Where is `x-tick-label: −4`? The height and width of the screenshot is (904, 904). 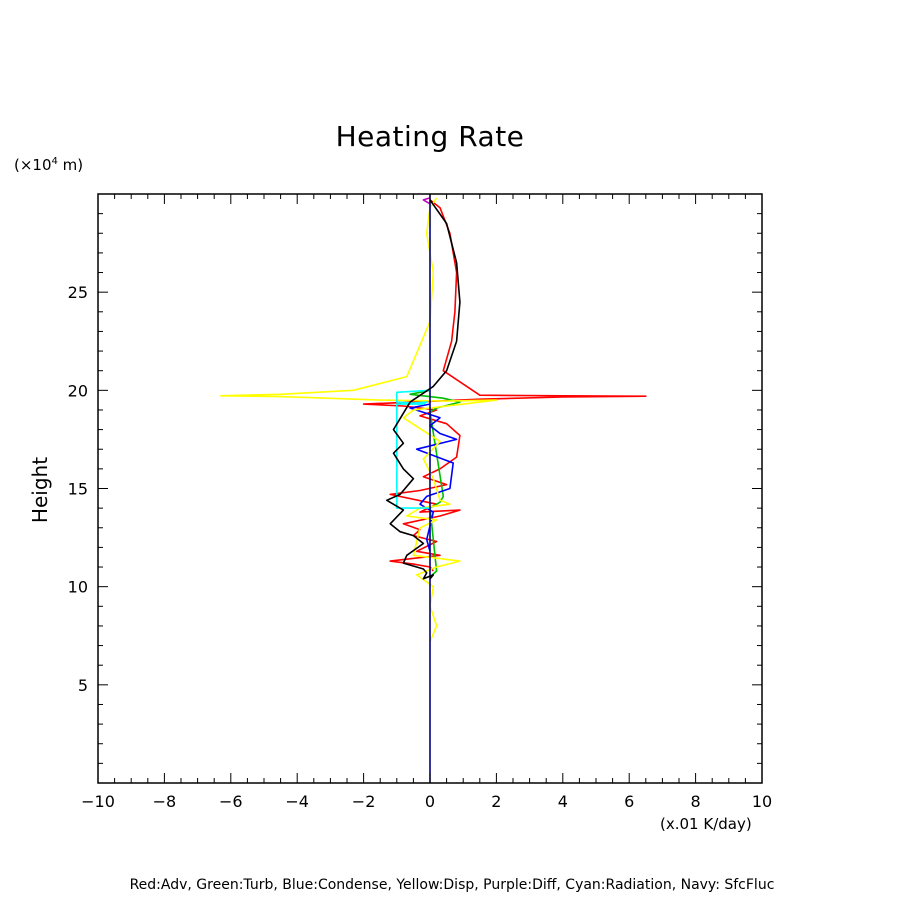
x-tick-label: −4 is located at coordinates (297, 801).